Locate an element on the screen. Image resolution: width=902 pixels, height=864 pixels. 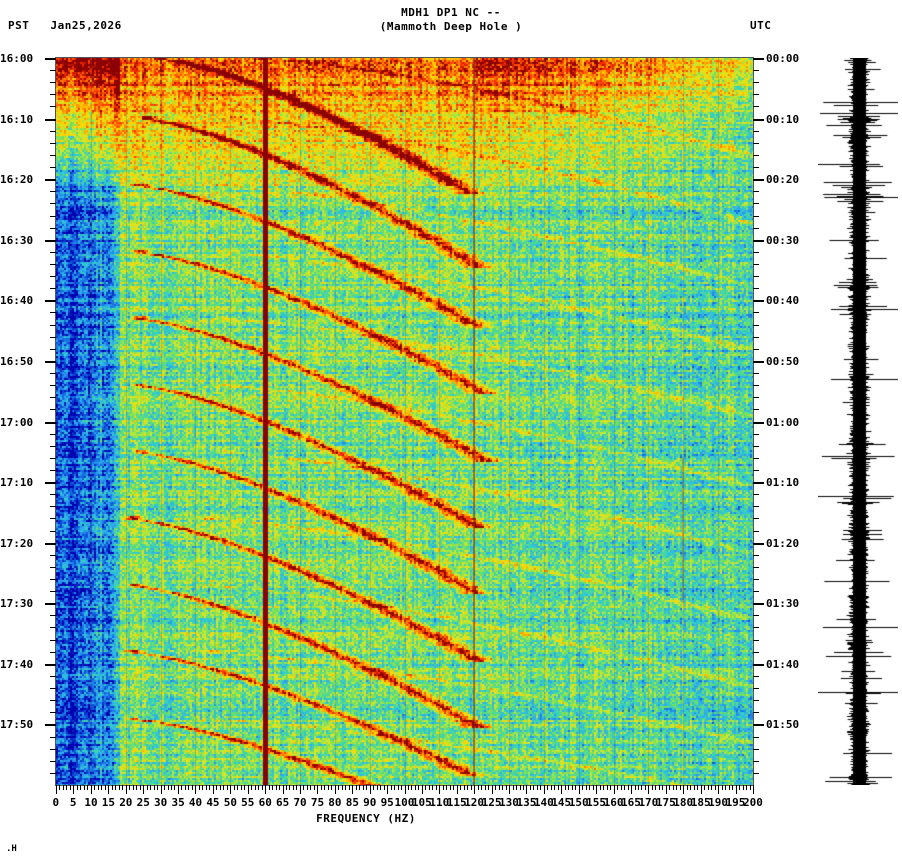
y-axis-left-label: 17:50 is located at coordinates (17, 725).